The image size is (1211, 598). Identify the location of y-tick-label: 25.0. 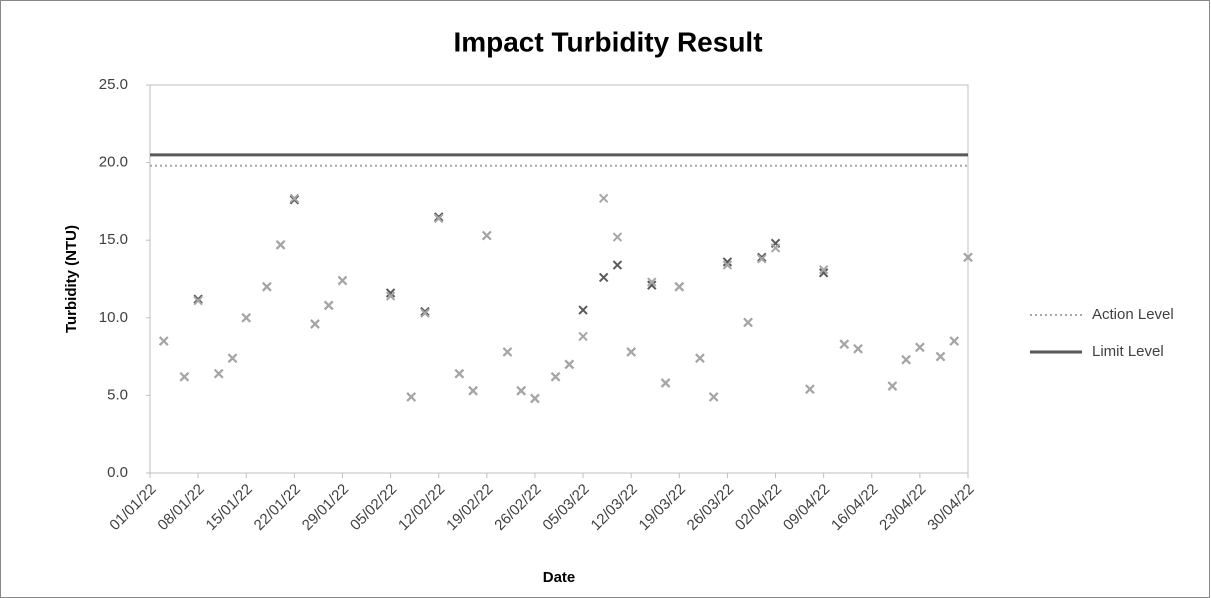
(113, 84).